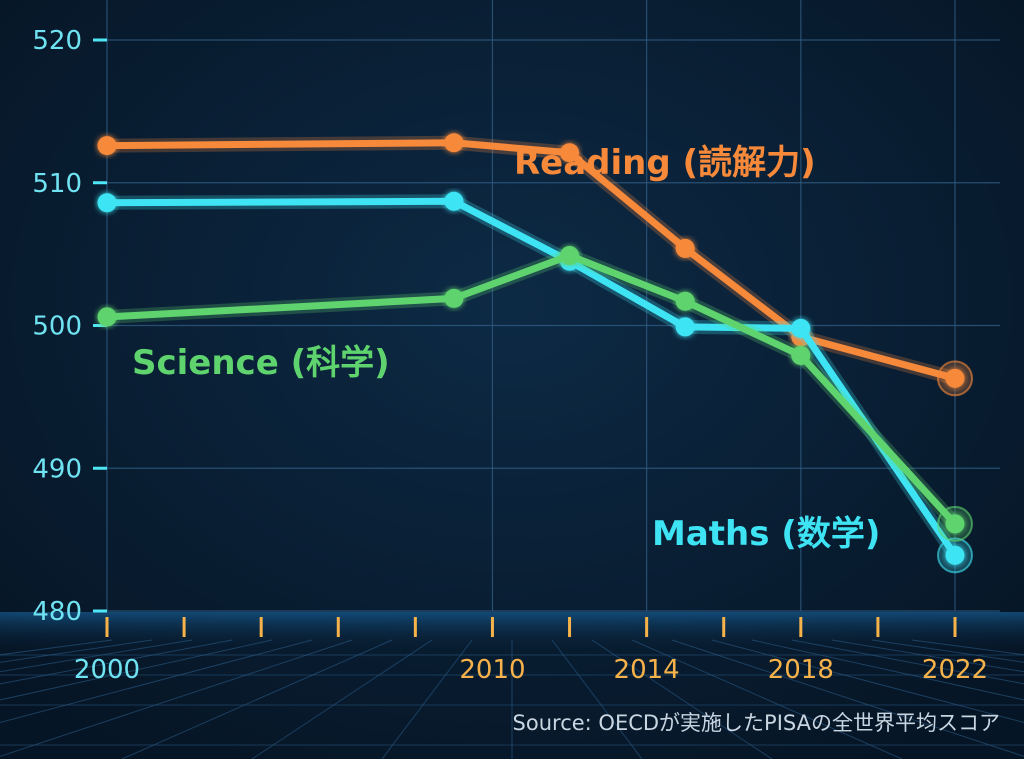  Describe the element at coordinates (57, 612) in the screenshot. I see `y-tick-label: 480` at that location.